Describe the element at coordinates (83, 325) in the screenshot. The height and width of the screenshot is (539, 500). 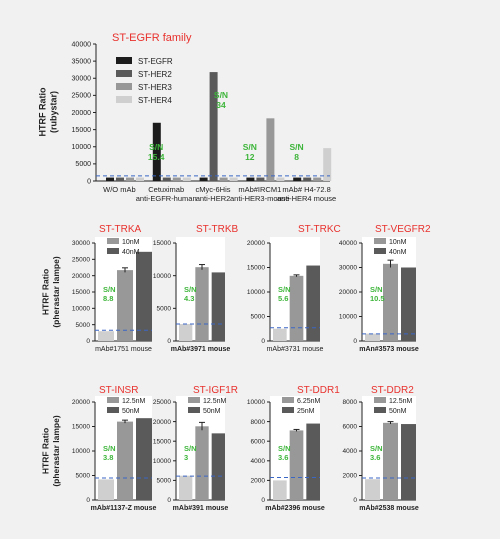
I see `trka-y-tick-label: 5000` at that location.